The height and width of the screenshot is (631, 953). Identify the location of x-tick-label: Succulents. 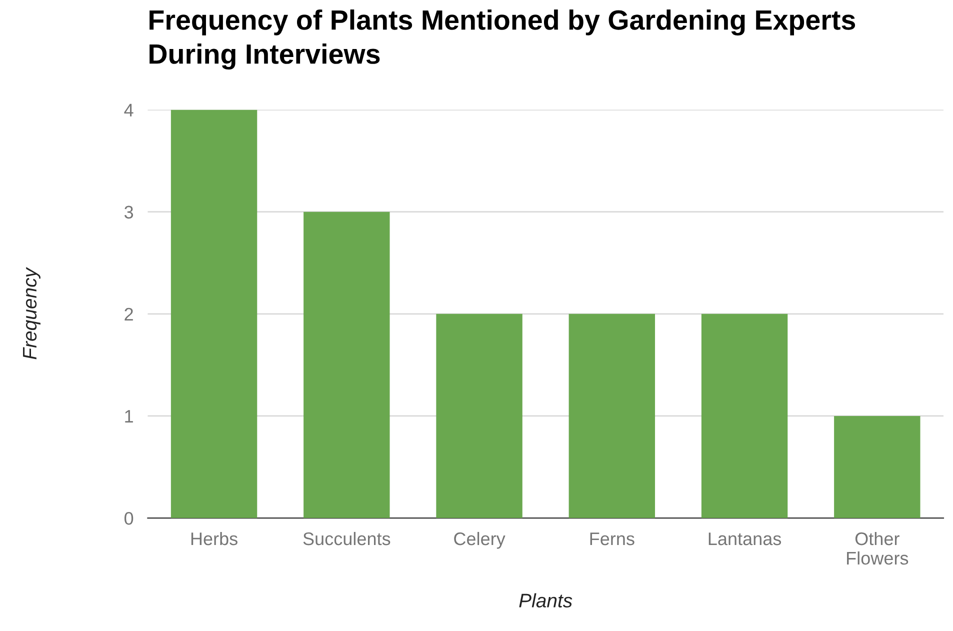
(346, 539).